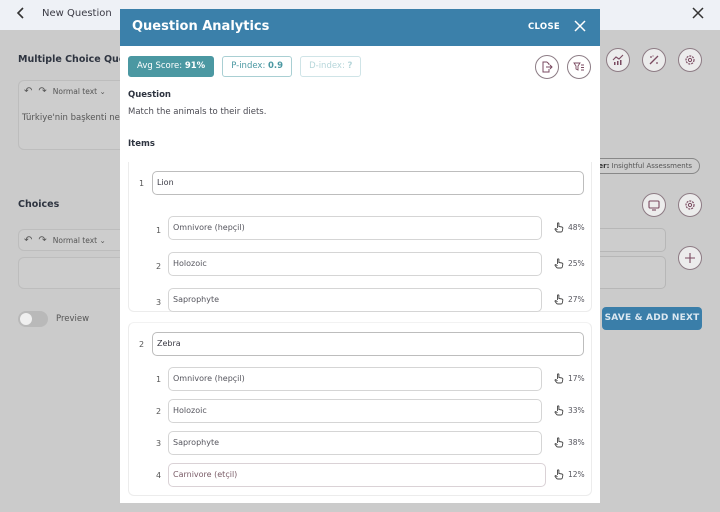 The image size is (720, 512). What do you see at coordinates (33, 319) in the screenshot?
I see `preview-toggle` at bounding box center [33, 319].